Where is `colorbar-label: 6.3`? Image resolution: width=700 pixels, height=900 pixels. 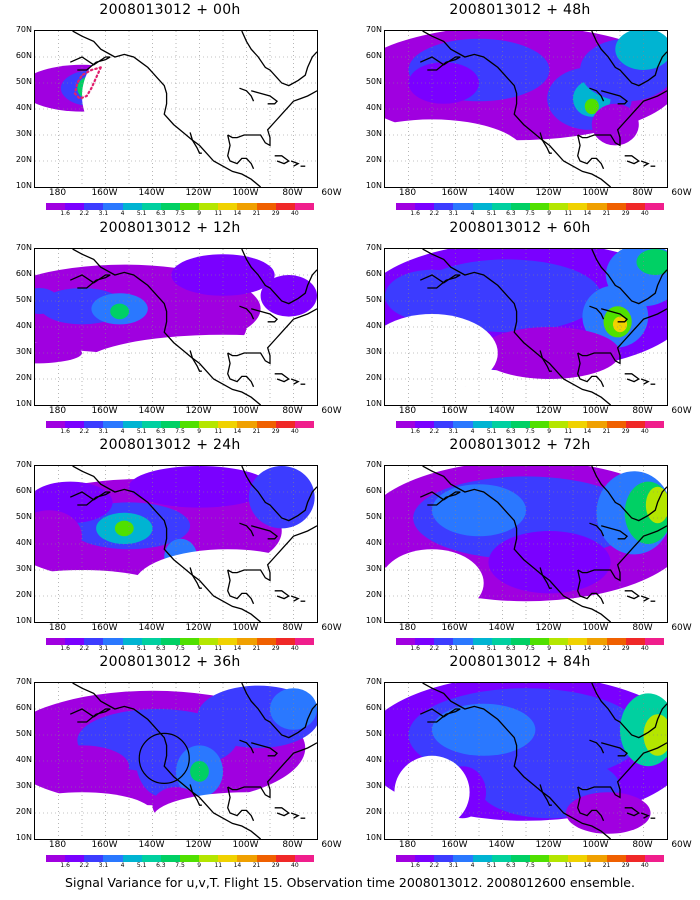
colorbar-label: 6.3 is located at coordinates (511, 865).